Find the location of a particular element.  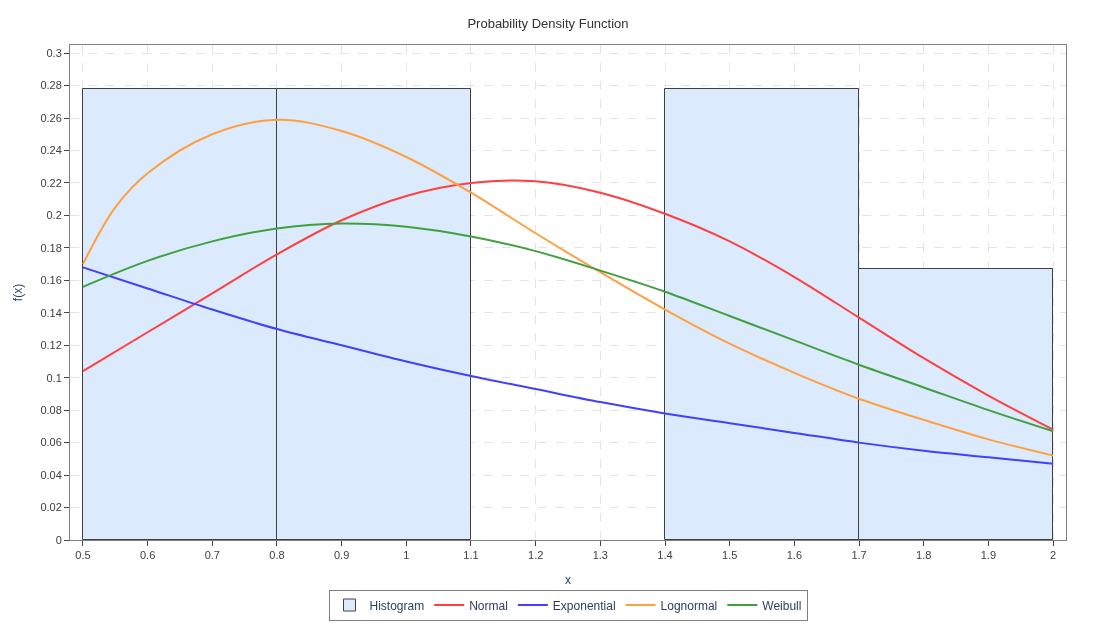

y-tick-label: 0.08 is located at coordinates (51, 410).